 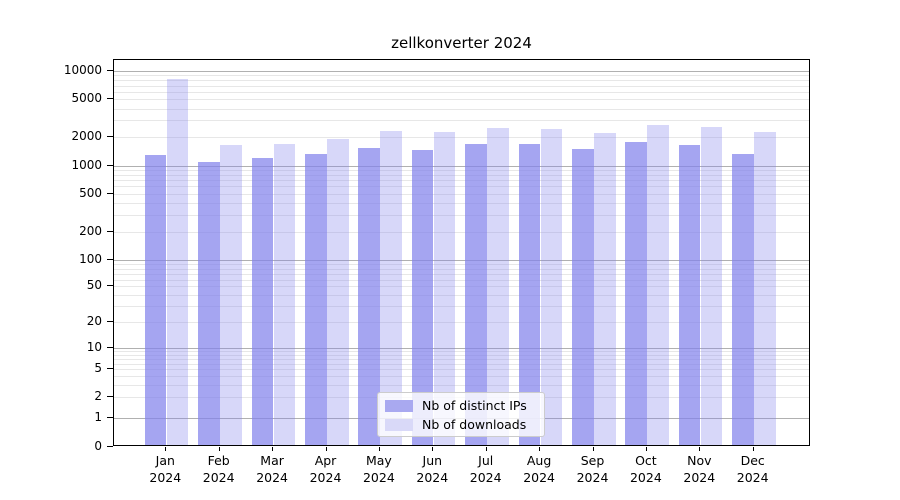 I want to click on bar-distinct-ips-feb, so click(x=209, y=303).